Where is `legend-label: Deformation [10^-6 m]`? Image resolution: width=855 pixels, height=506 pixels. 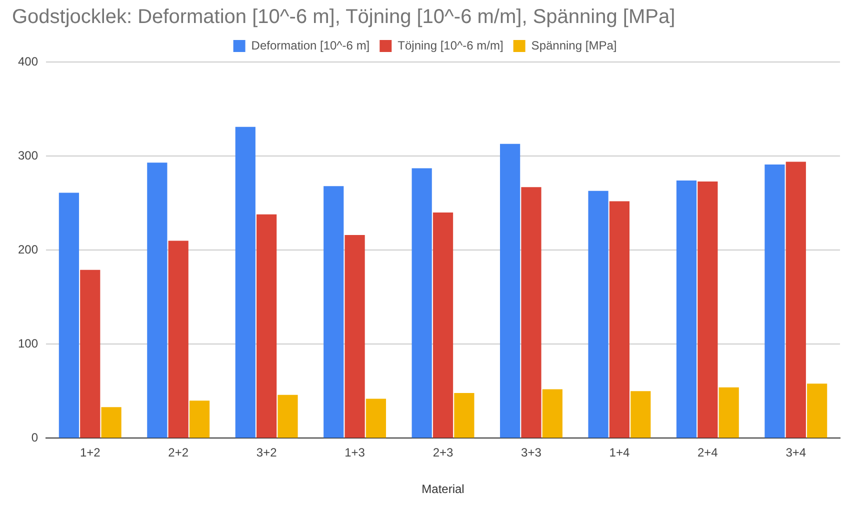
legend-label: Deformation [10^-6 m] is located at coordinates (310, 45).